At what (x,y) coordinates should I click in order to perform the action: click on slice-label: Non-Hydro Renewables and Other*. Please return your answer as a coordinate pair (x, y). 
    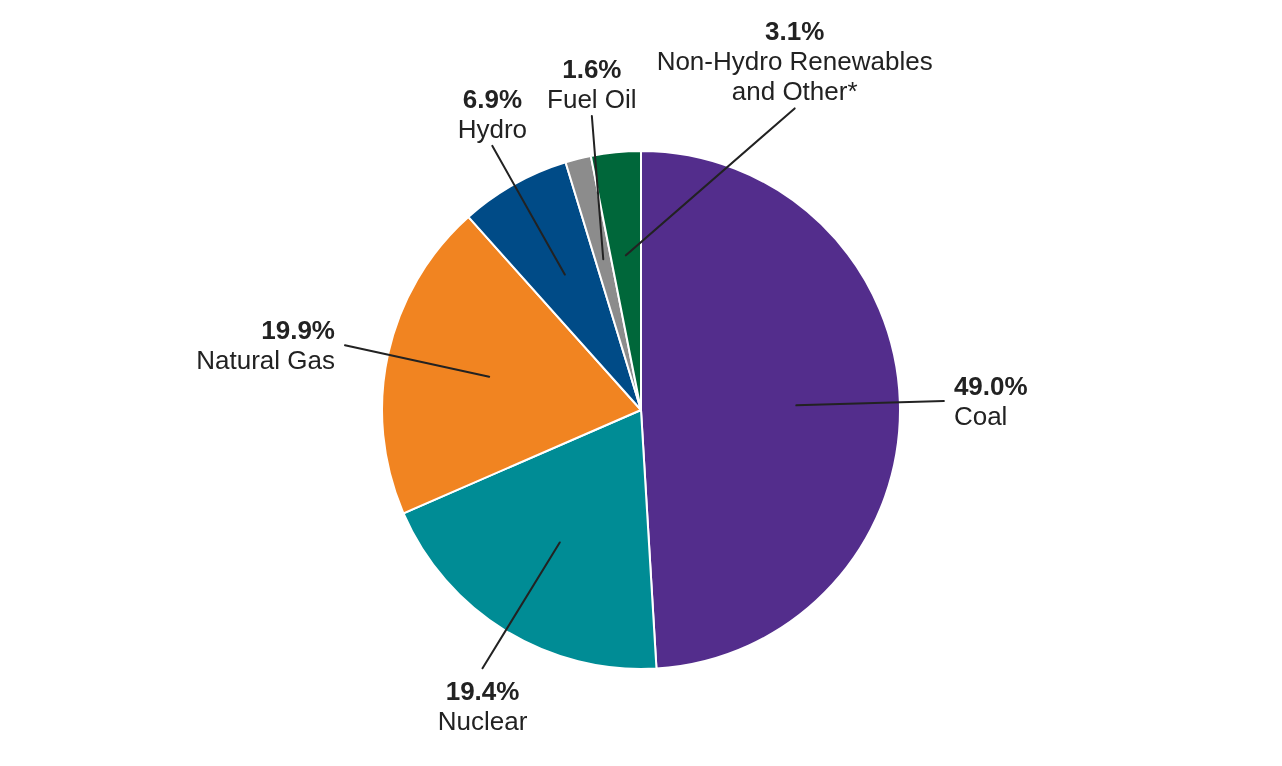
    Looking at the image, I should click on (794, 76).